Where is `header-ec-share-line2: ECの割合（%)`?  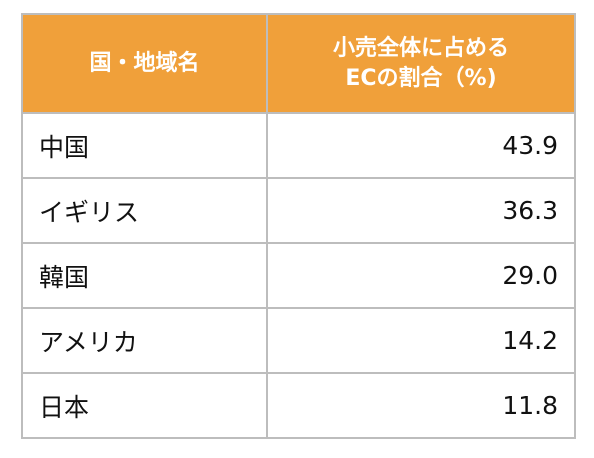 header-ec-share-line2: ECの割合（%) is located at coordinates (421, 78).